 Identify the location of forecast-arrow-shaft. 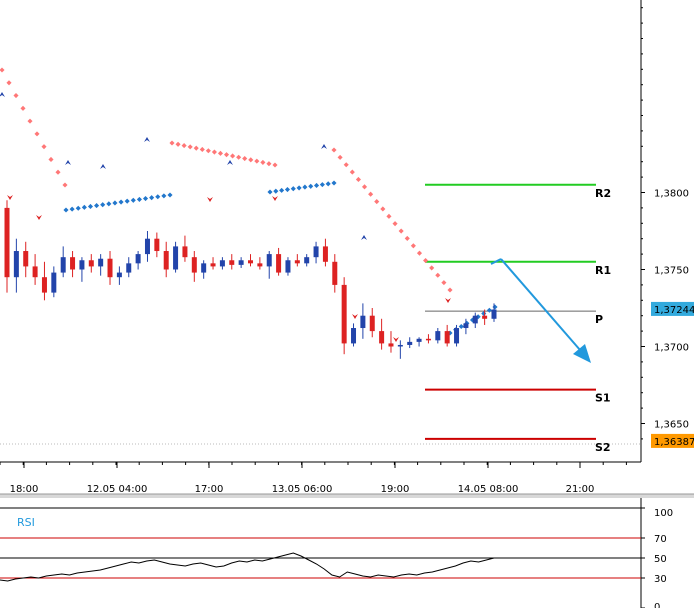
(544, 308).